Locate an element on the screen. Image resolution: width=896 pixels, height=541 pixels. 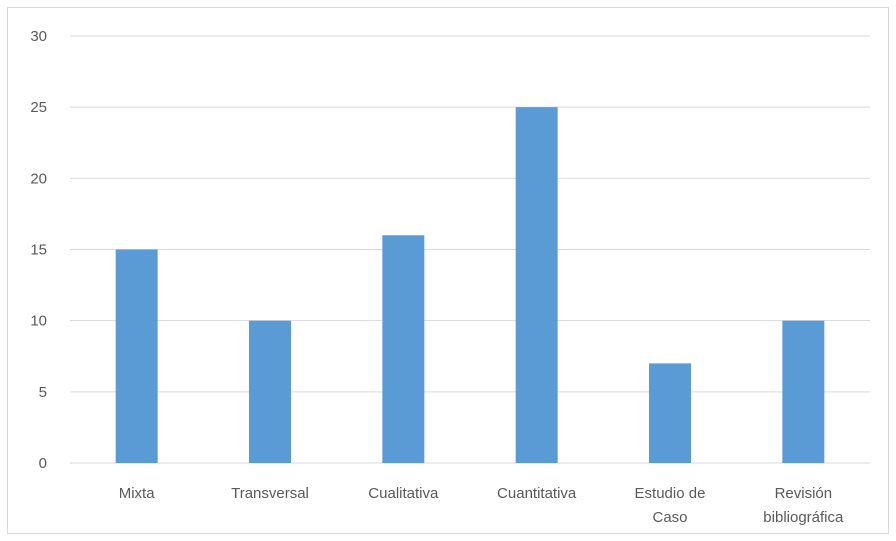
x-category-label: Transversal is located at coordinates (270, 493).